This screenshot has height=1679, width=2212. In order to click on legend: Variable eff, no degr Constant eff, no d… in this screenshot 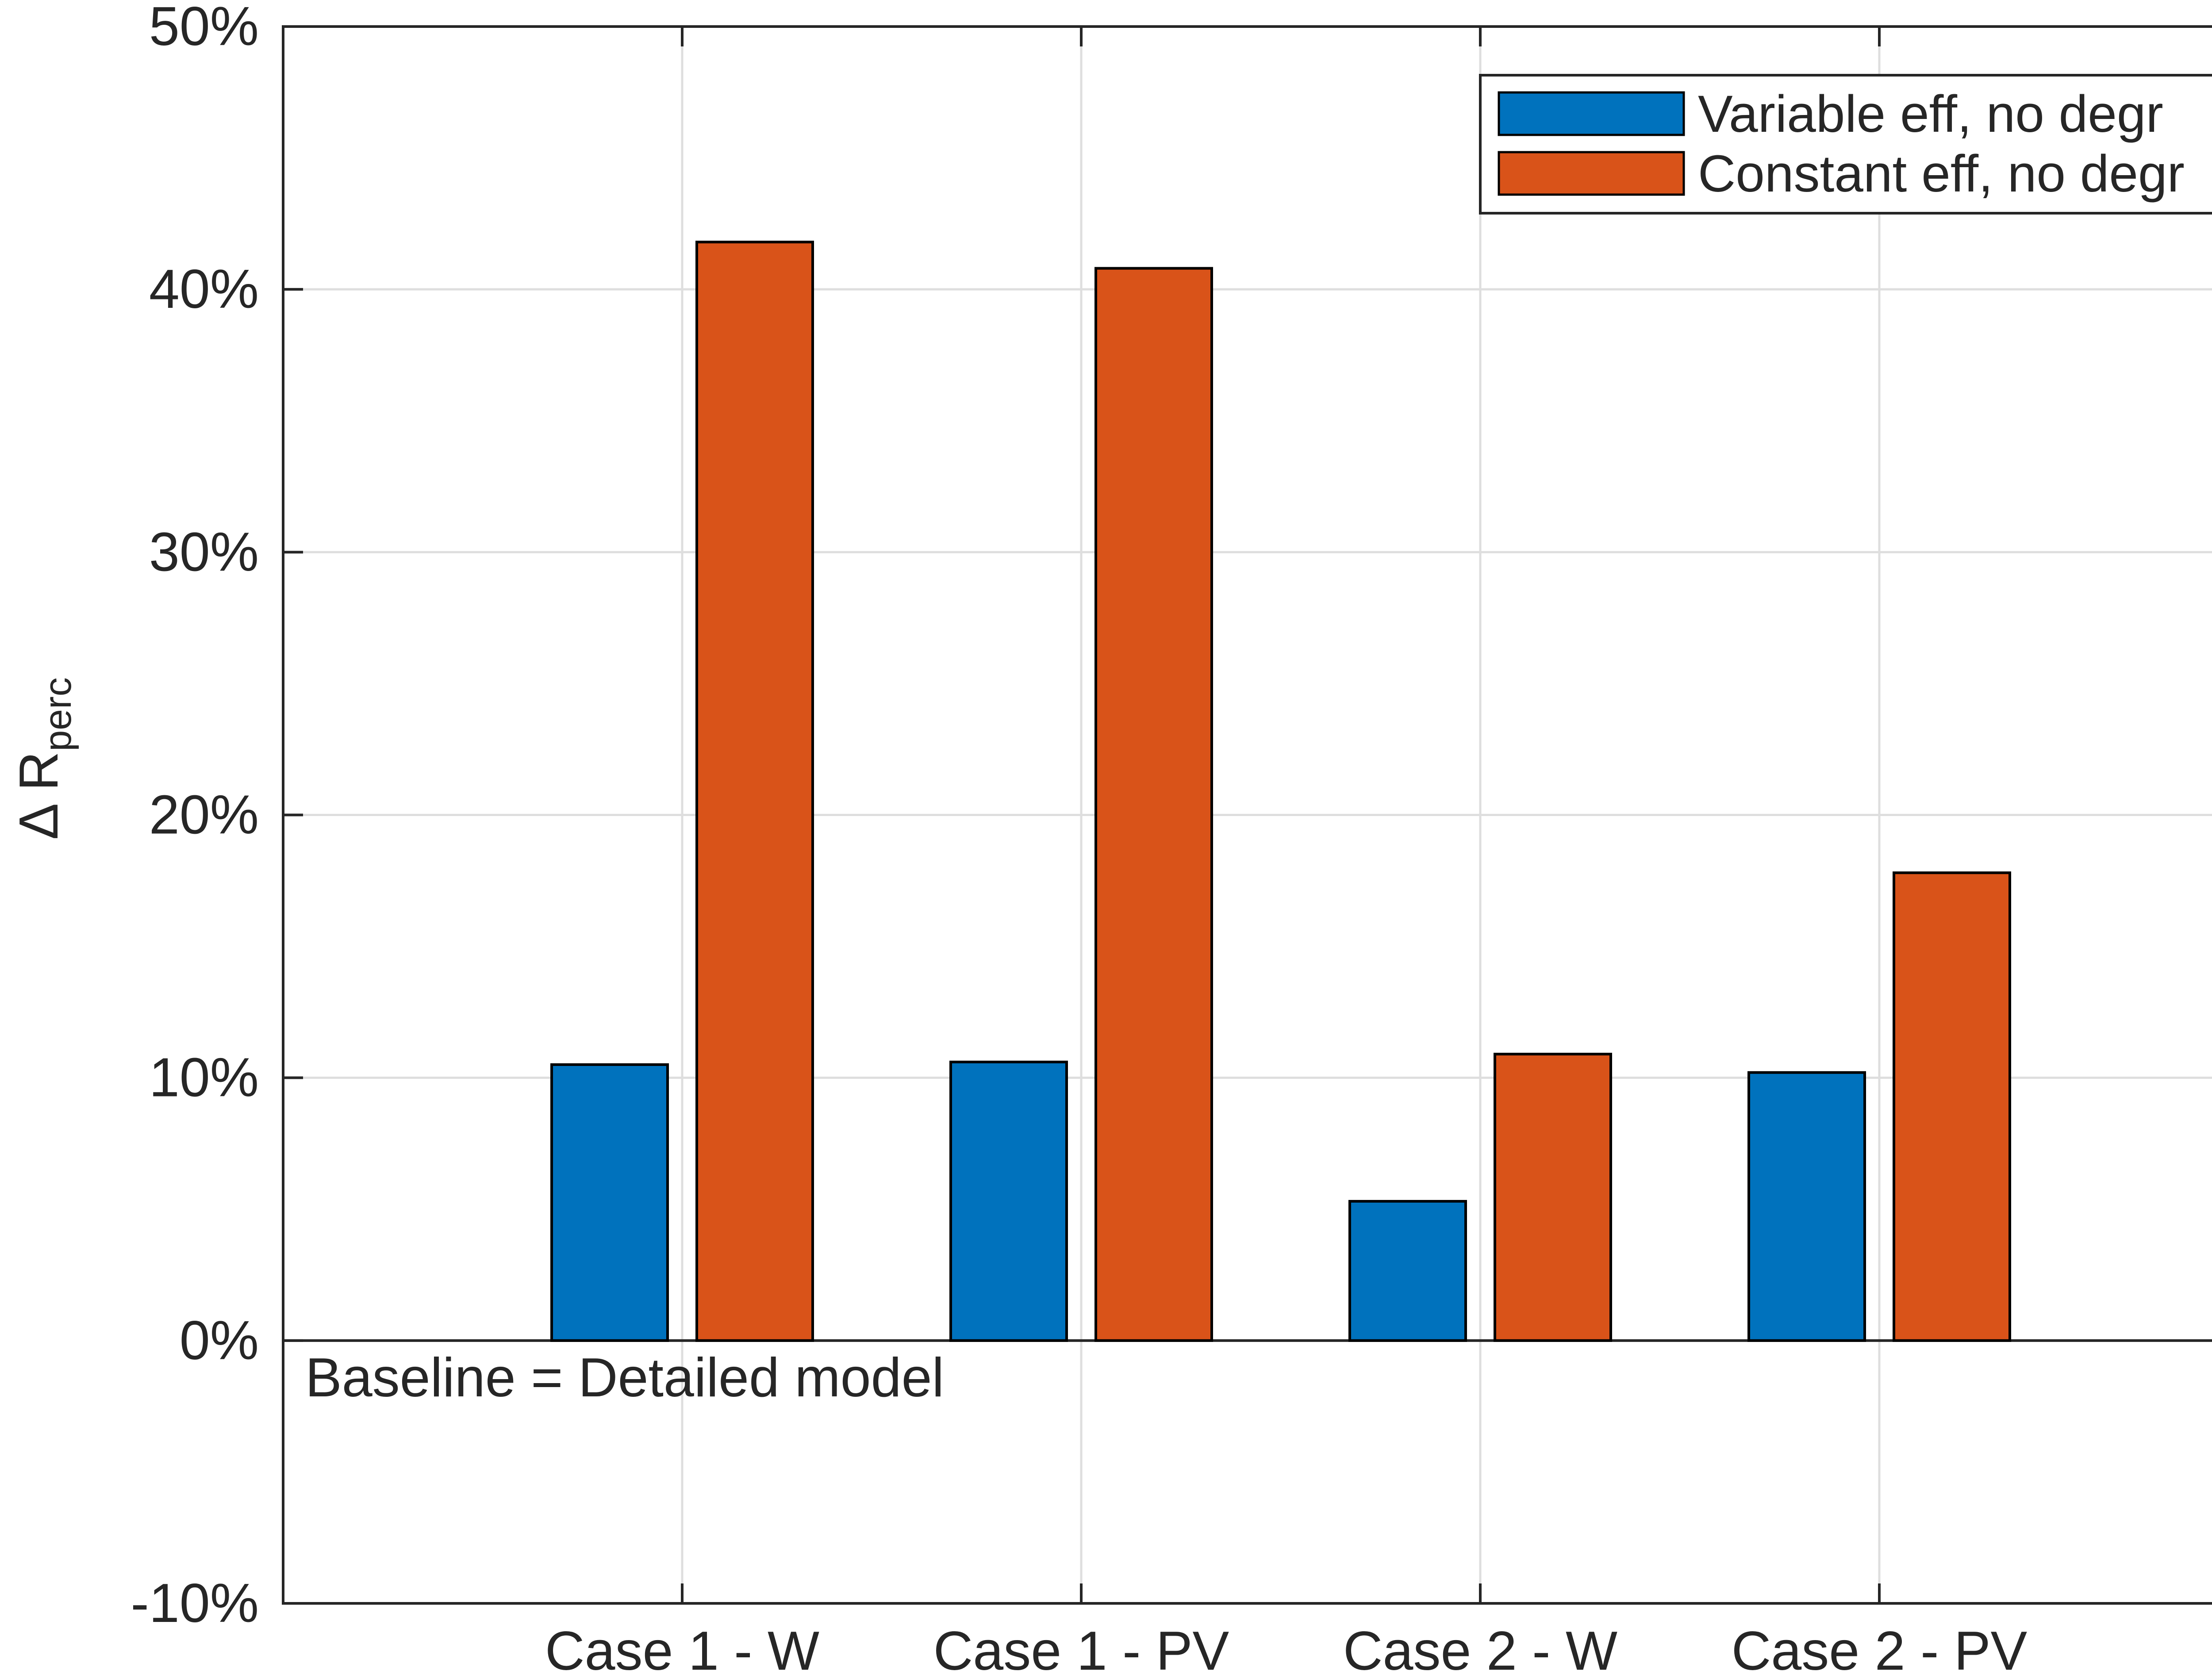, I will do `click(1845, 144)`.